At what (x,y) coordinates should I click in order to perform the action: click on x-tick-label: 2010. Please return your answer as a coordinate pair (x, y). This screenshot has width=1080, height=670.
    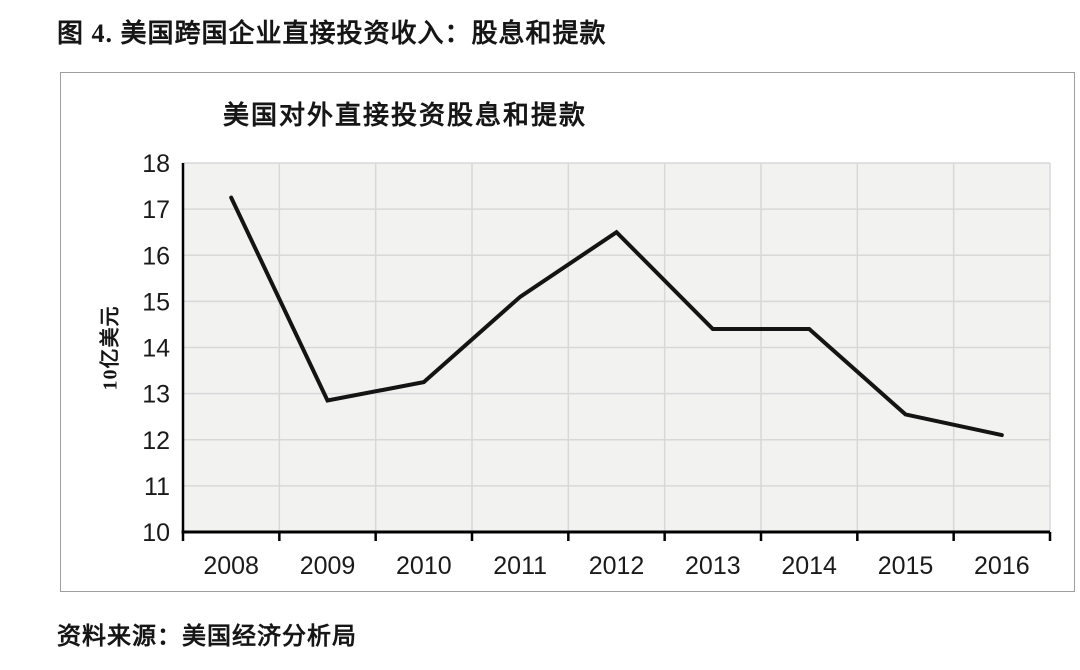
    Looking at the image, I should click on (424, 566).